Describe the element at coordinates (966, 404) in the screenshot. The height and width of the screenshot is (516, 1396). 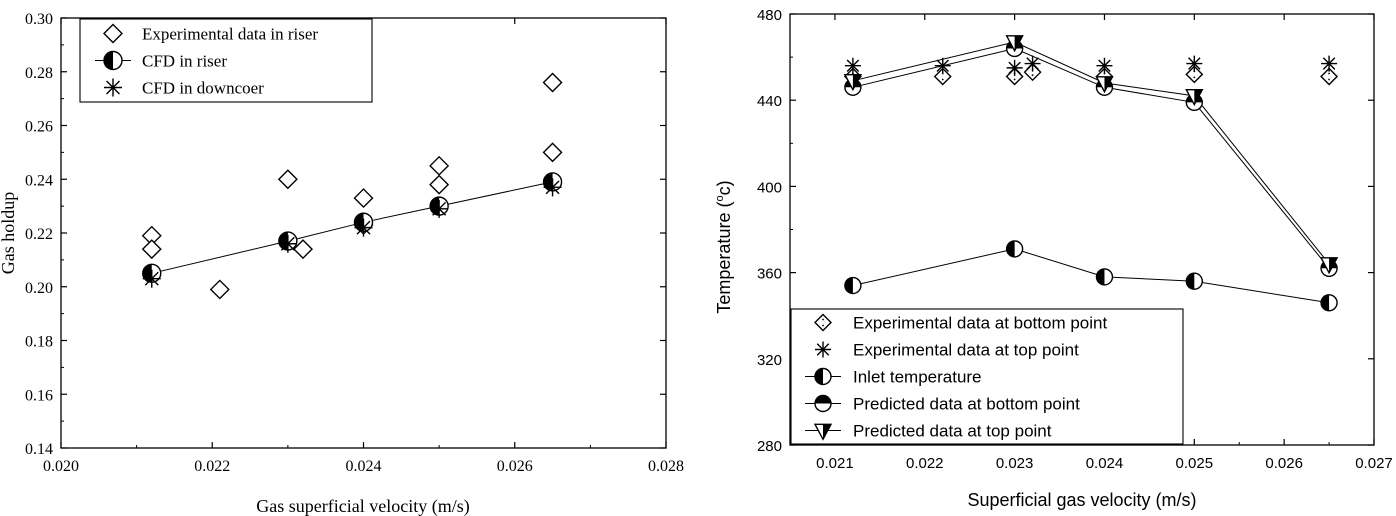
I see `legend-label: Predicted data at bottom point` at that location.